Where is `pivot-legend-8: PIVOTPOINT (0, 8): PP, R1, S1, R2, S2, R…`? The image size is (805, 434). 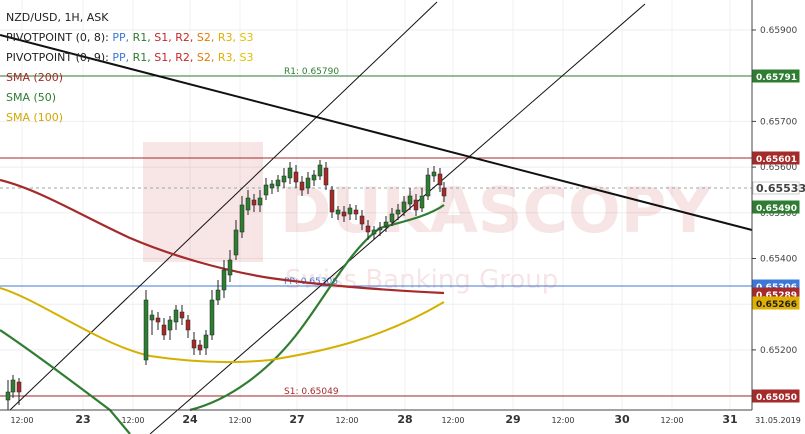
pivot-legend-8: PIVOTPOINT (0, 8): PP, R1, S1, R2, S2, R… is located at coordinates (129, 38).